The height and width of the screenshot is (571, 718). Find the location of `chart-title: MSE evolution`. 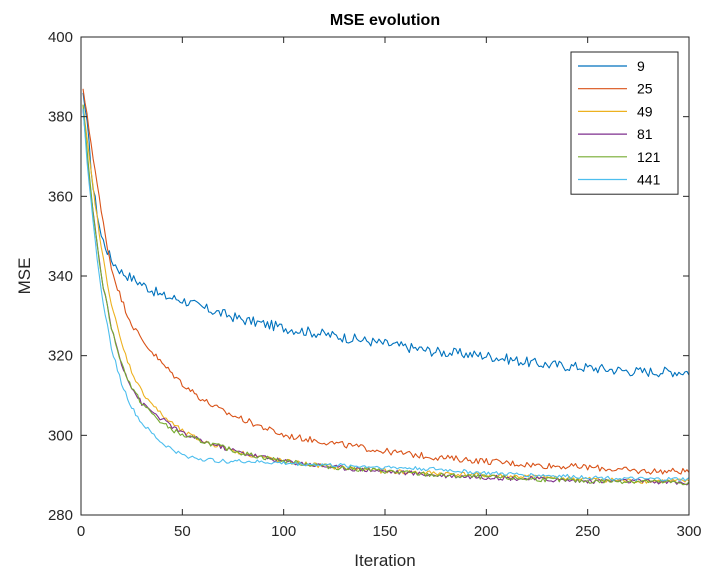

chart-title: MSE evolution is located at coordinates (385, 20).